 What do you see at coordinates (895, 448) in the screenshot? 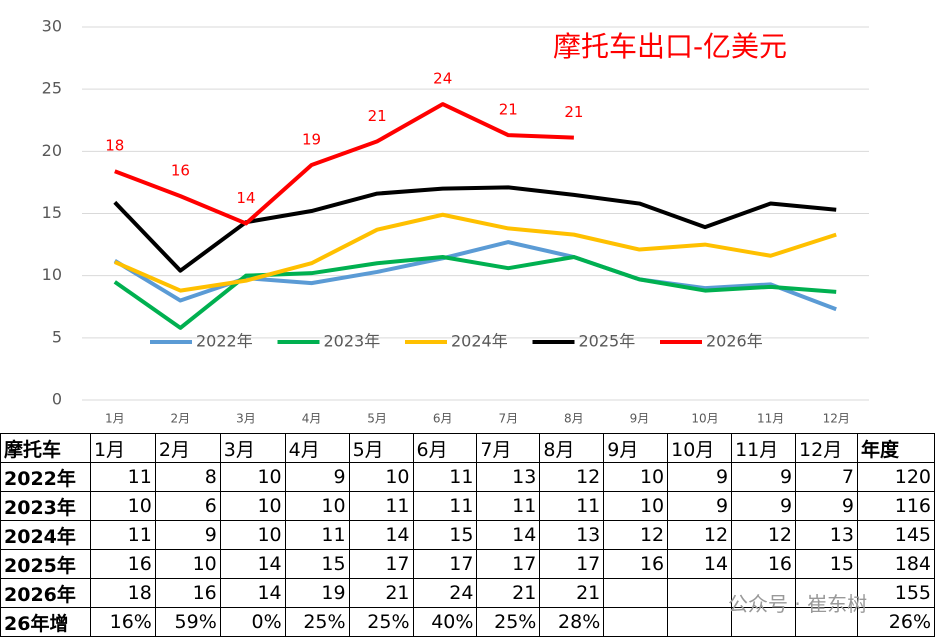
I see `table-cell: 年度` at bounding box center [895, 448].